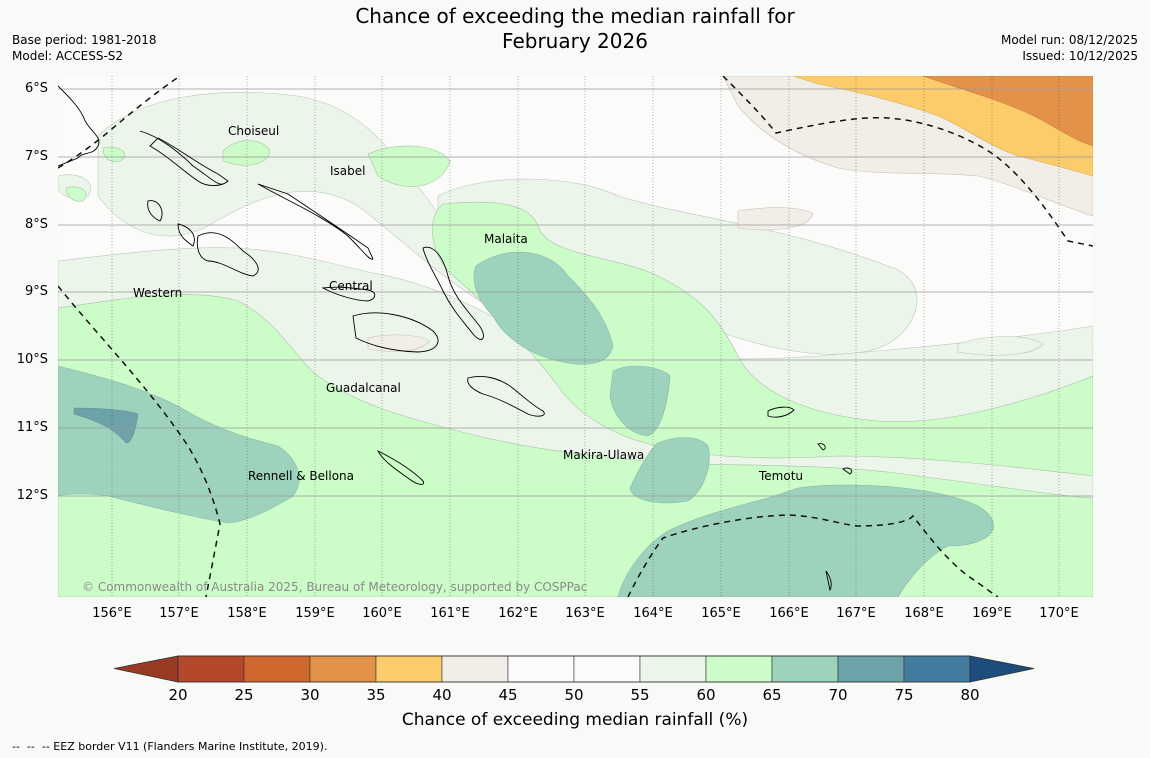 This screenshot has height=758, width=1150. Describe the element at coordinates (970, 695) in the screenshot. I see `colorbar-tick-80: 80` at that location.